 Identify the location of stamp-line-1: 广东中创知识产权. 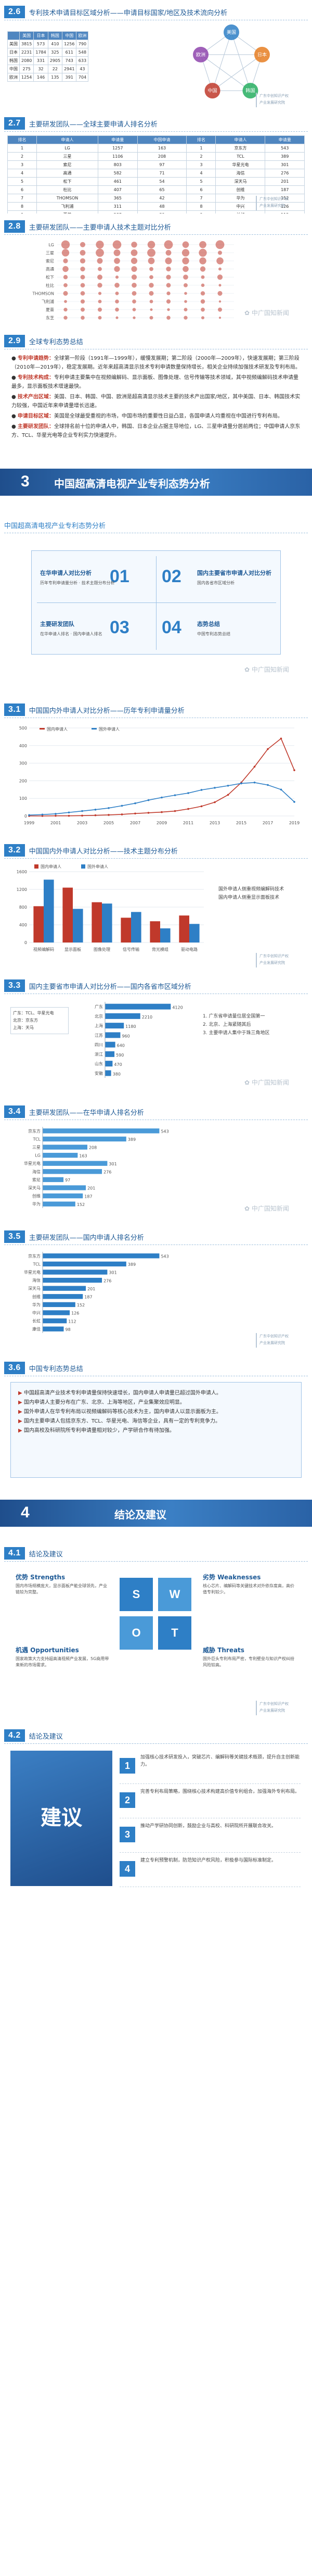
(274, 1704).